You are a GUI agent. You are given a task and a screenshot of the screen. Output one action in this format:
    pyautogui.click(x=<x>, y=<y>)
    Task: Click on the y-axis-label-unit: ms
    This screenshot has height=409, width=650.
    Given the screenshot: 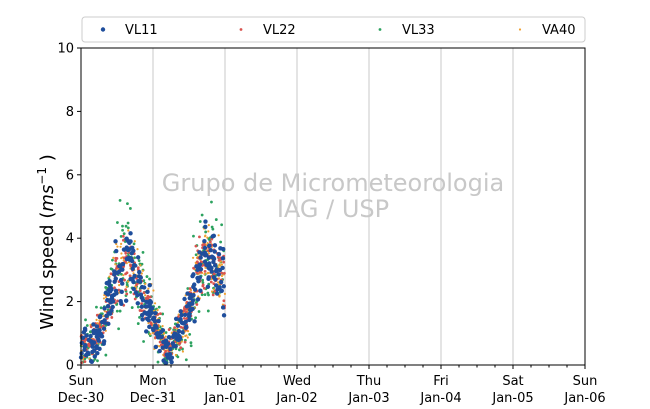 What is the action you would take?
    pyautogui.click(x=47, y=198)
    